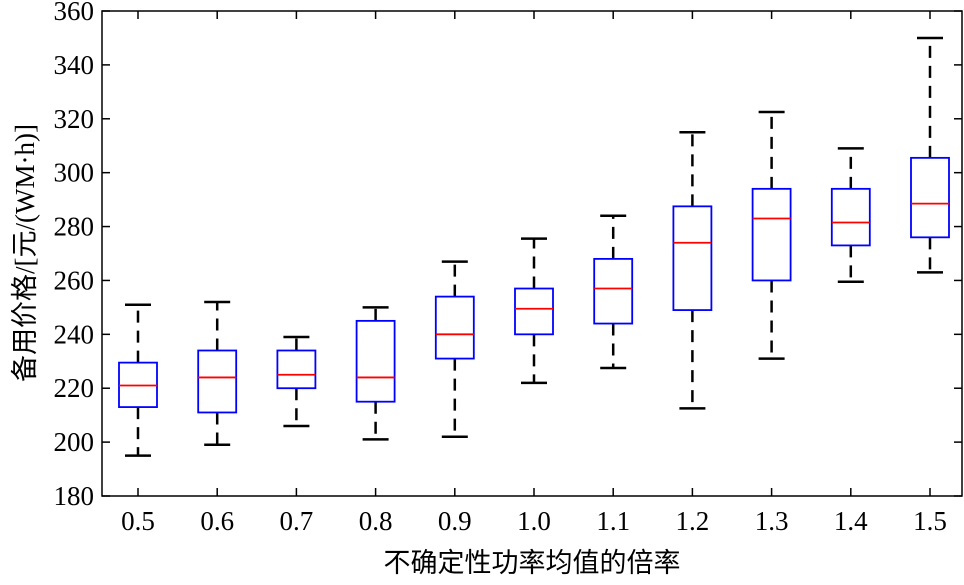 This screenshot has height=585, width=964. I want to click on box-1.2, so click(692, 270).